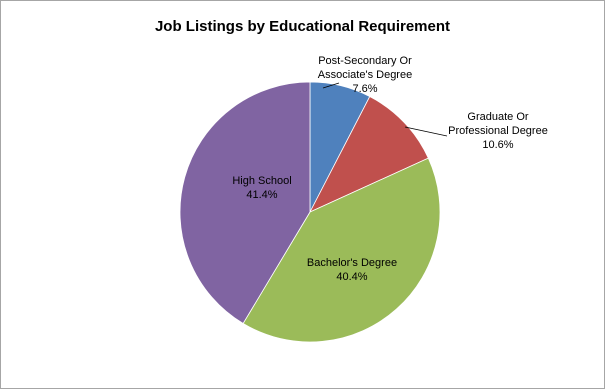 This screenshot has width=605, height=389. Describe the element at coordinates (351, 277) in the screenshot. I see `slice-value-label: 40.4%` at that location.